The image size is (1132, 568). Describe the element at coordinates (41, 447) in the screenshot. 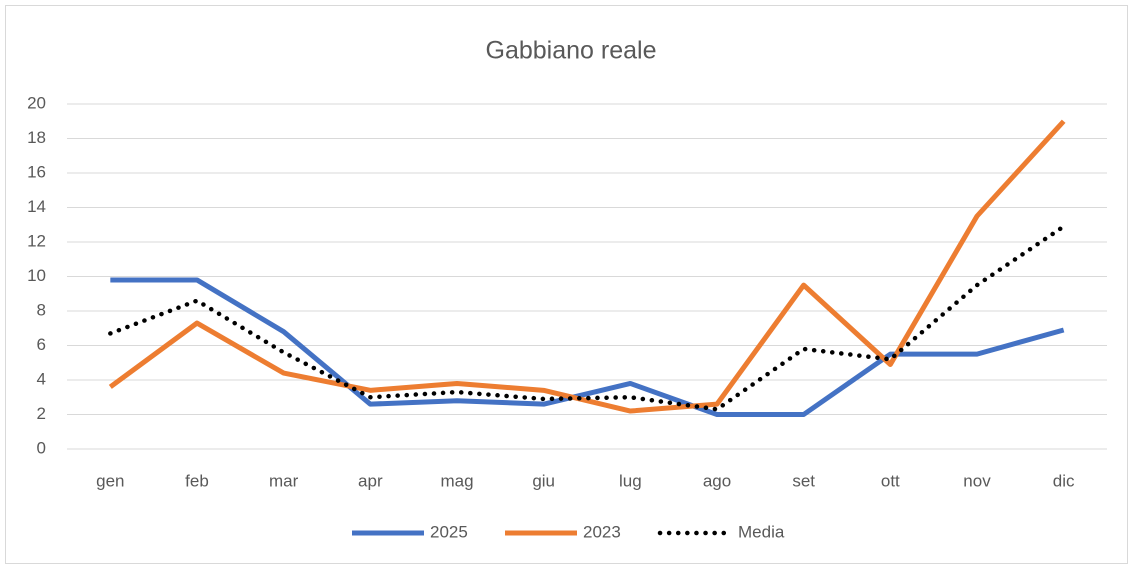

I see `y-tick-label: 0` at that location.